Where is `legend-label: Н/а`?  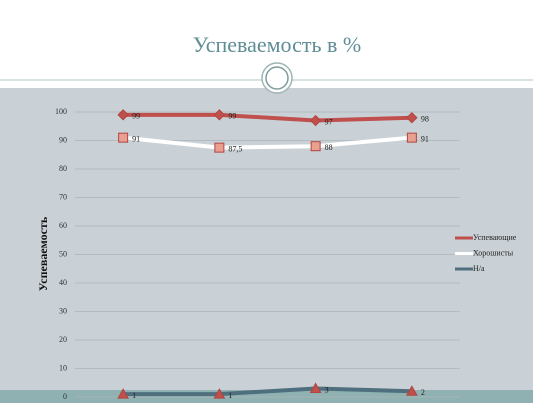
legend-label: Н/а is located at coordinates (479, 268).